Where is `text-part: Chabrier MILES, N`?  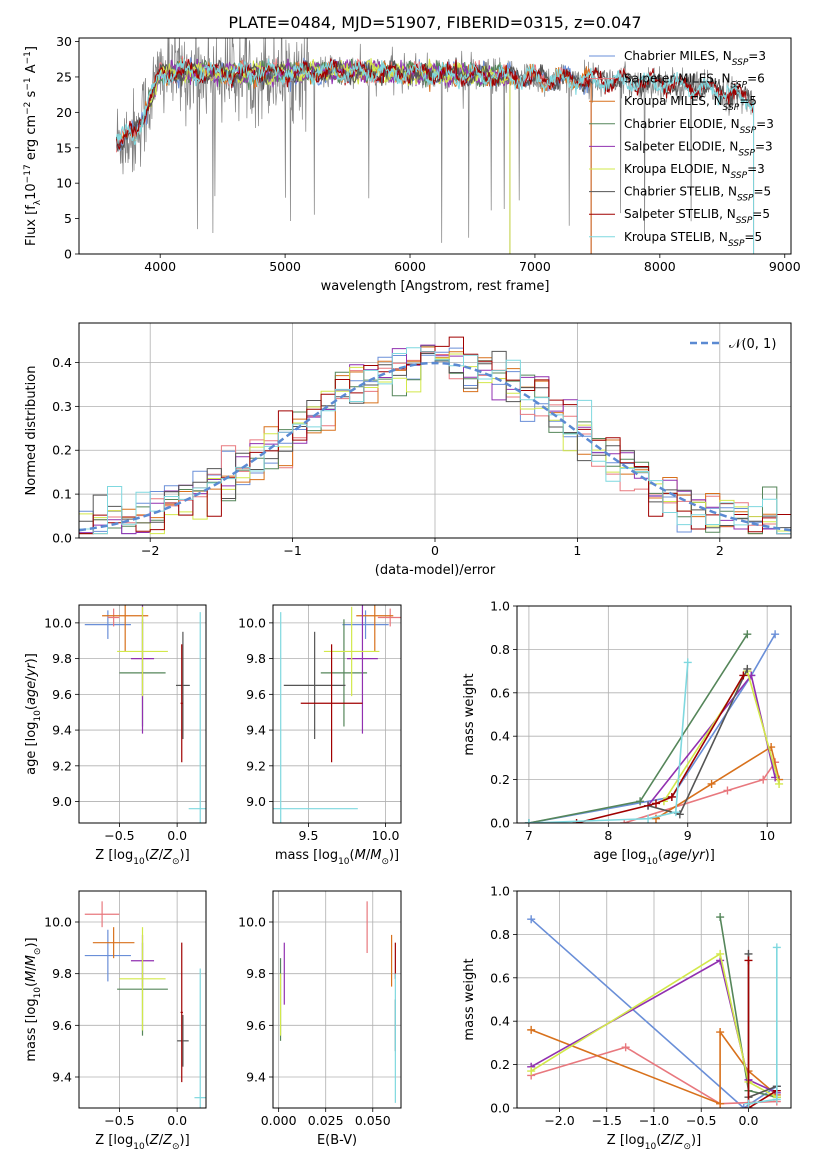
text-part: Chabrier MILES, N is located at coordinates (678, 56).